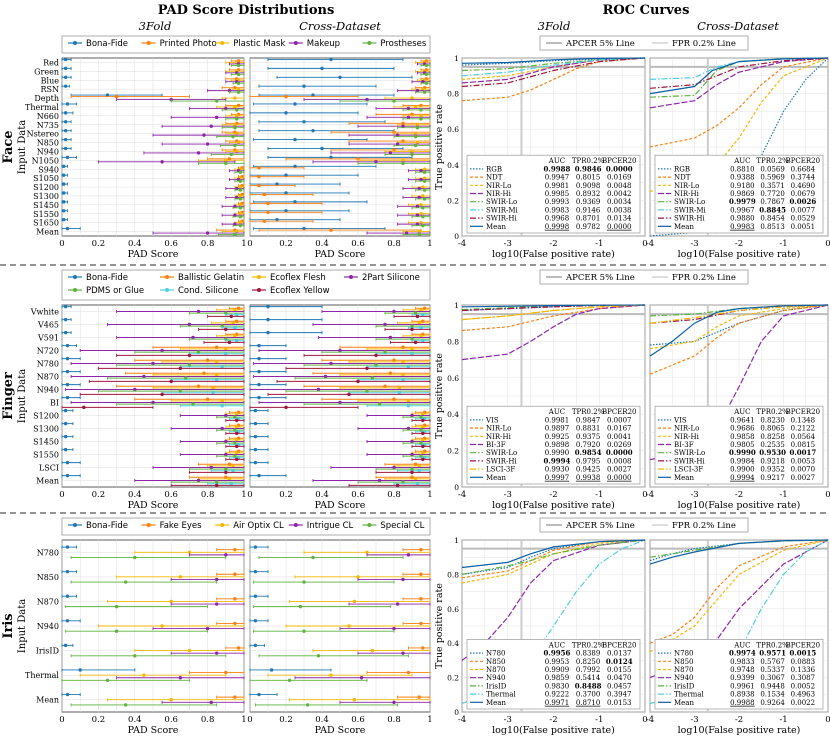 This screenshot has height=745, width=830. What do you see at coordinates (340, 254) in the screenshot?
I see `x-axis-label: PAD Score` at bounding box center [340, 254].